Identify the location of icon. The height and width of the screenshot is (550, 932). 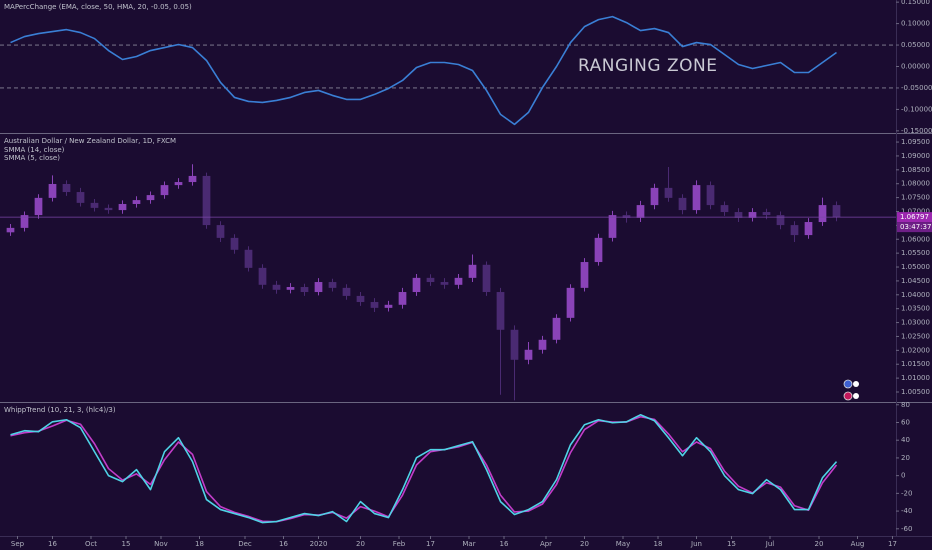
(848, 396).